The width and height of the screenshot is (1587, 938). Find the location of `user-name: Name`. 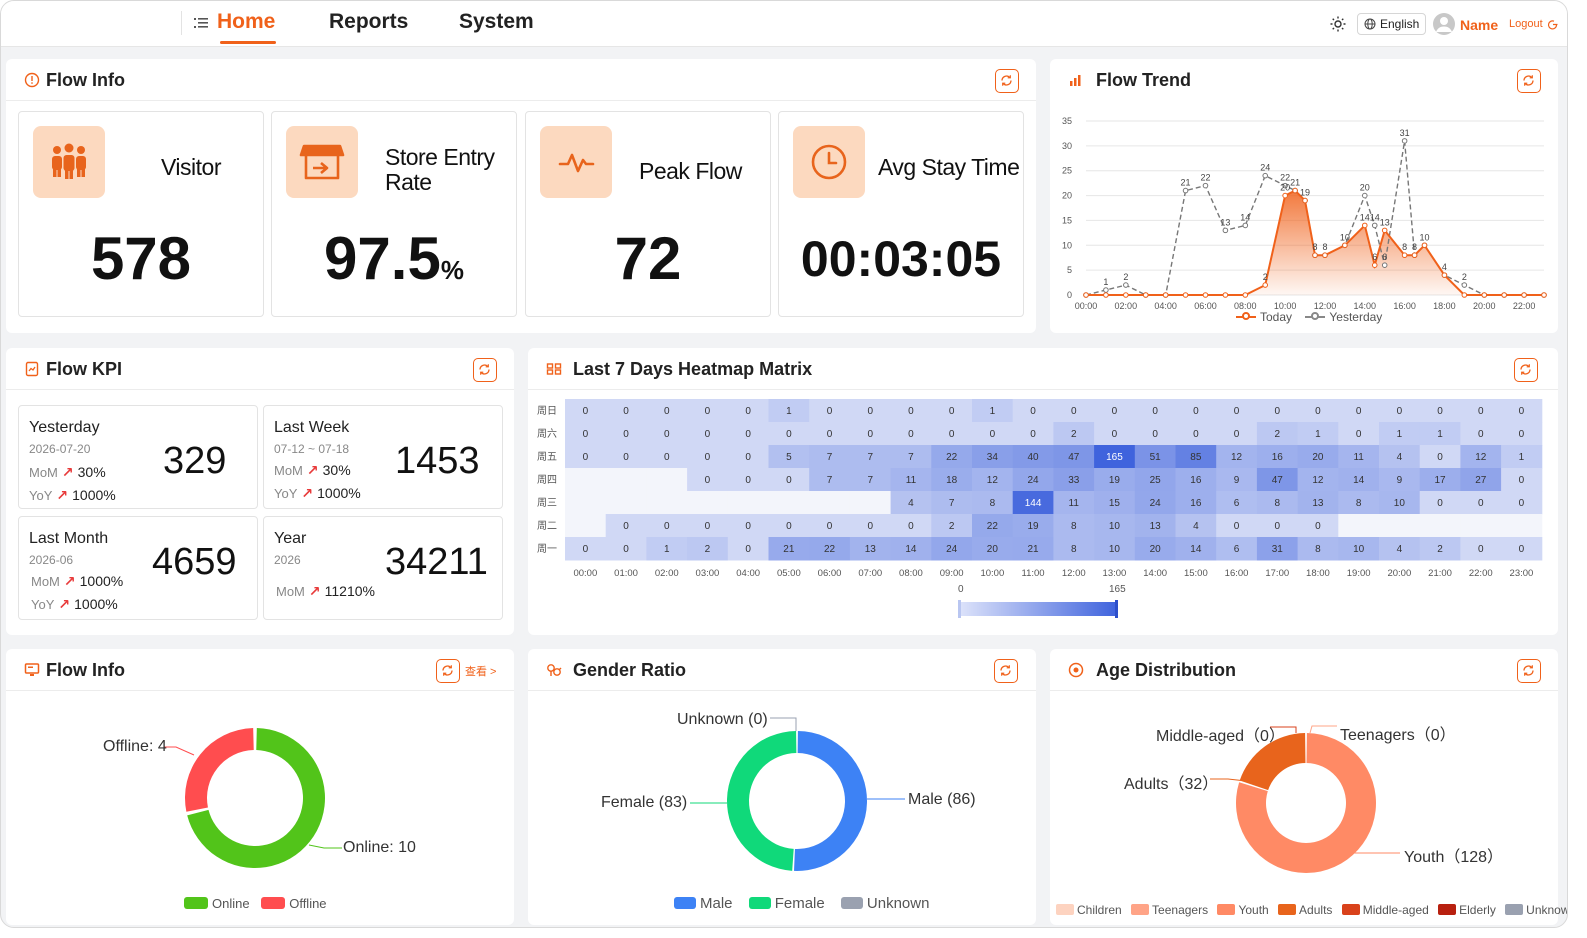

user-name: Name is located at coordinates (1479, 25).